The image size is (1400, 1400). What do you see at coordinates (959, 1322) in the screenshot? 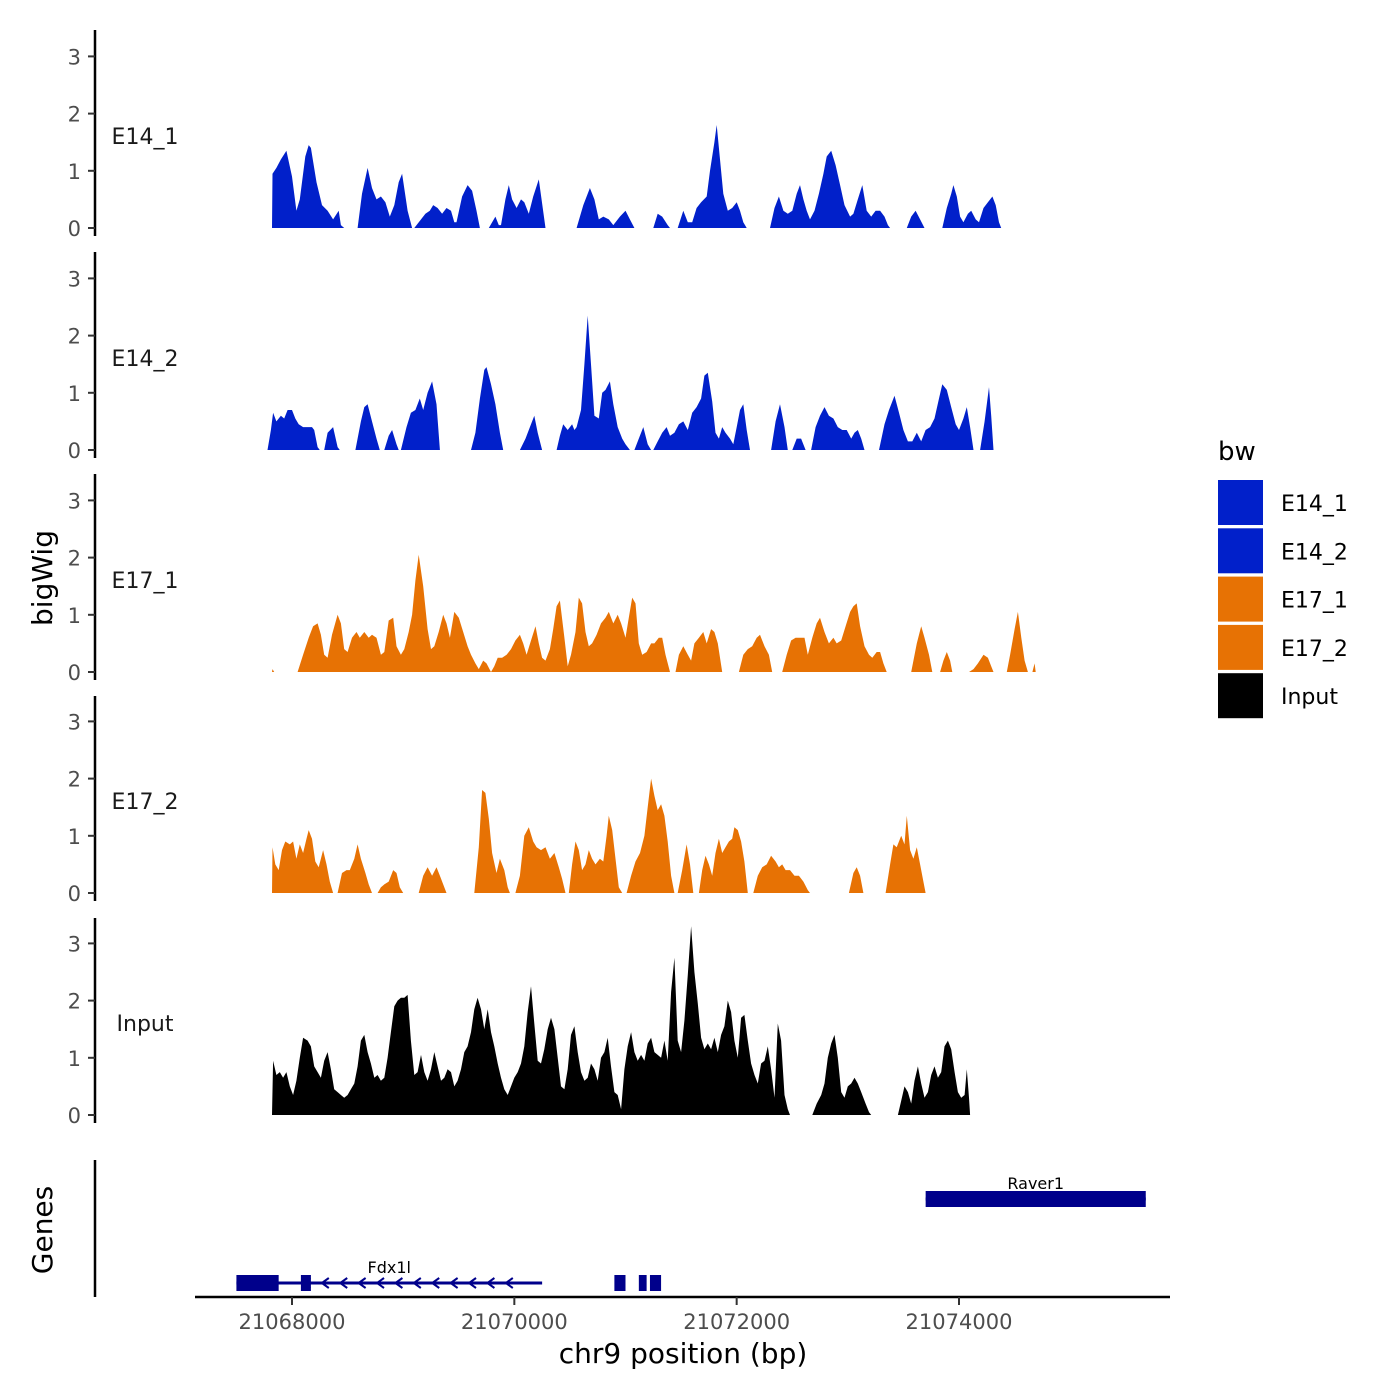
I see `x-tick-label: 21074000` at bounding box center [959, 1322].